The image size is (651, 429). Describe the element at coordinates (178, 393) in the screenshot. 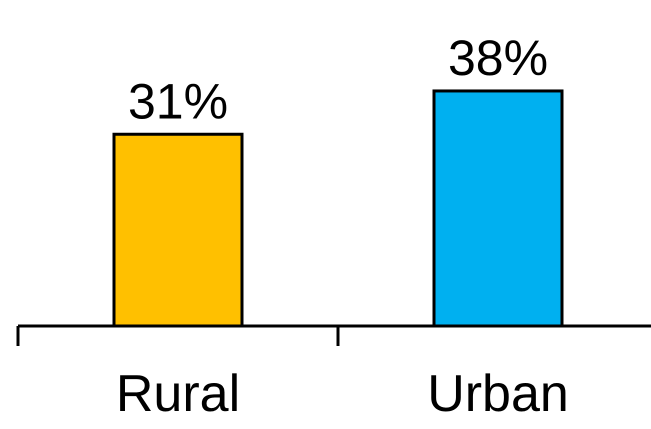

I see `x-tick-label: Rural` at that location.